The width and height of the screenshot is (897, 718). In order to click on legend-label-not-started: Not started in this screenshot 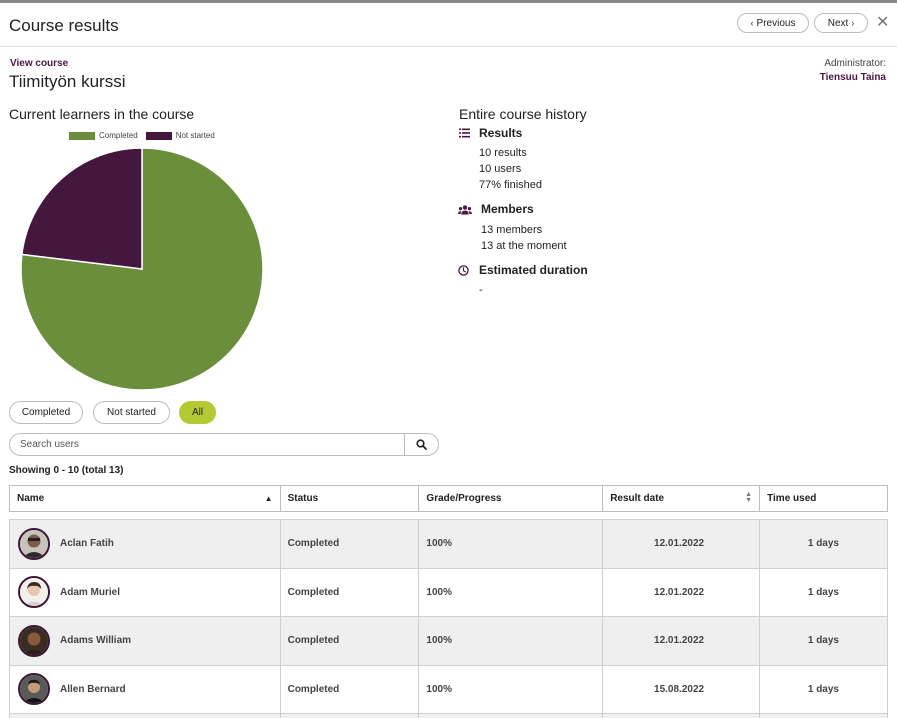, I will do `click(195, 135)`.